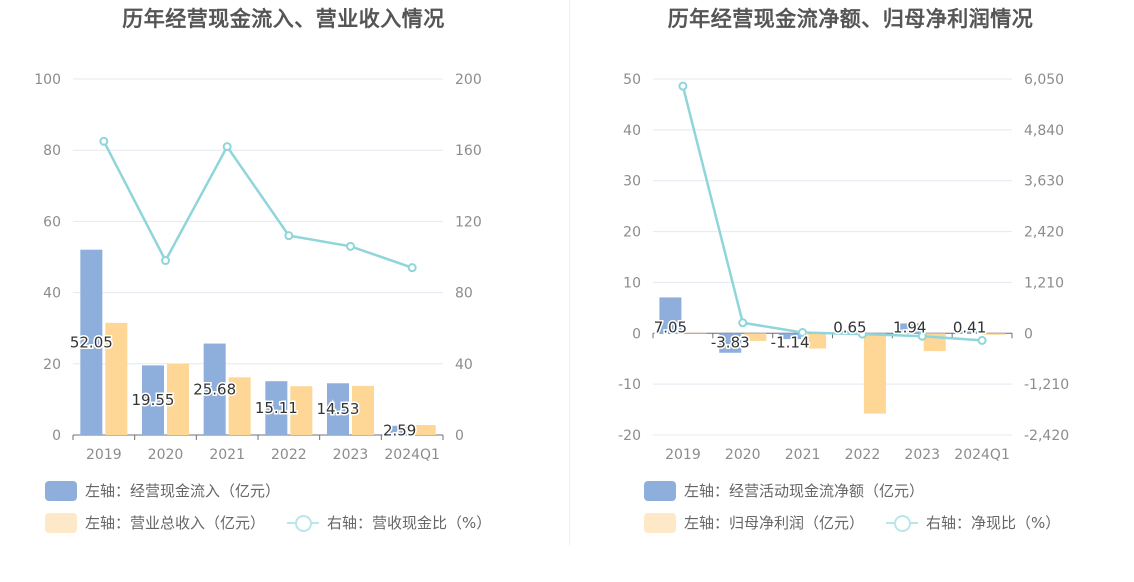 This screenshot has width=1134, height=582. I want to click on legend-item-net-profit: 左轴：归母净利润（亿元）, so click(754, 522).